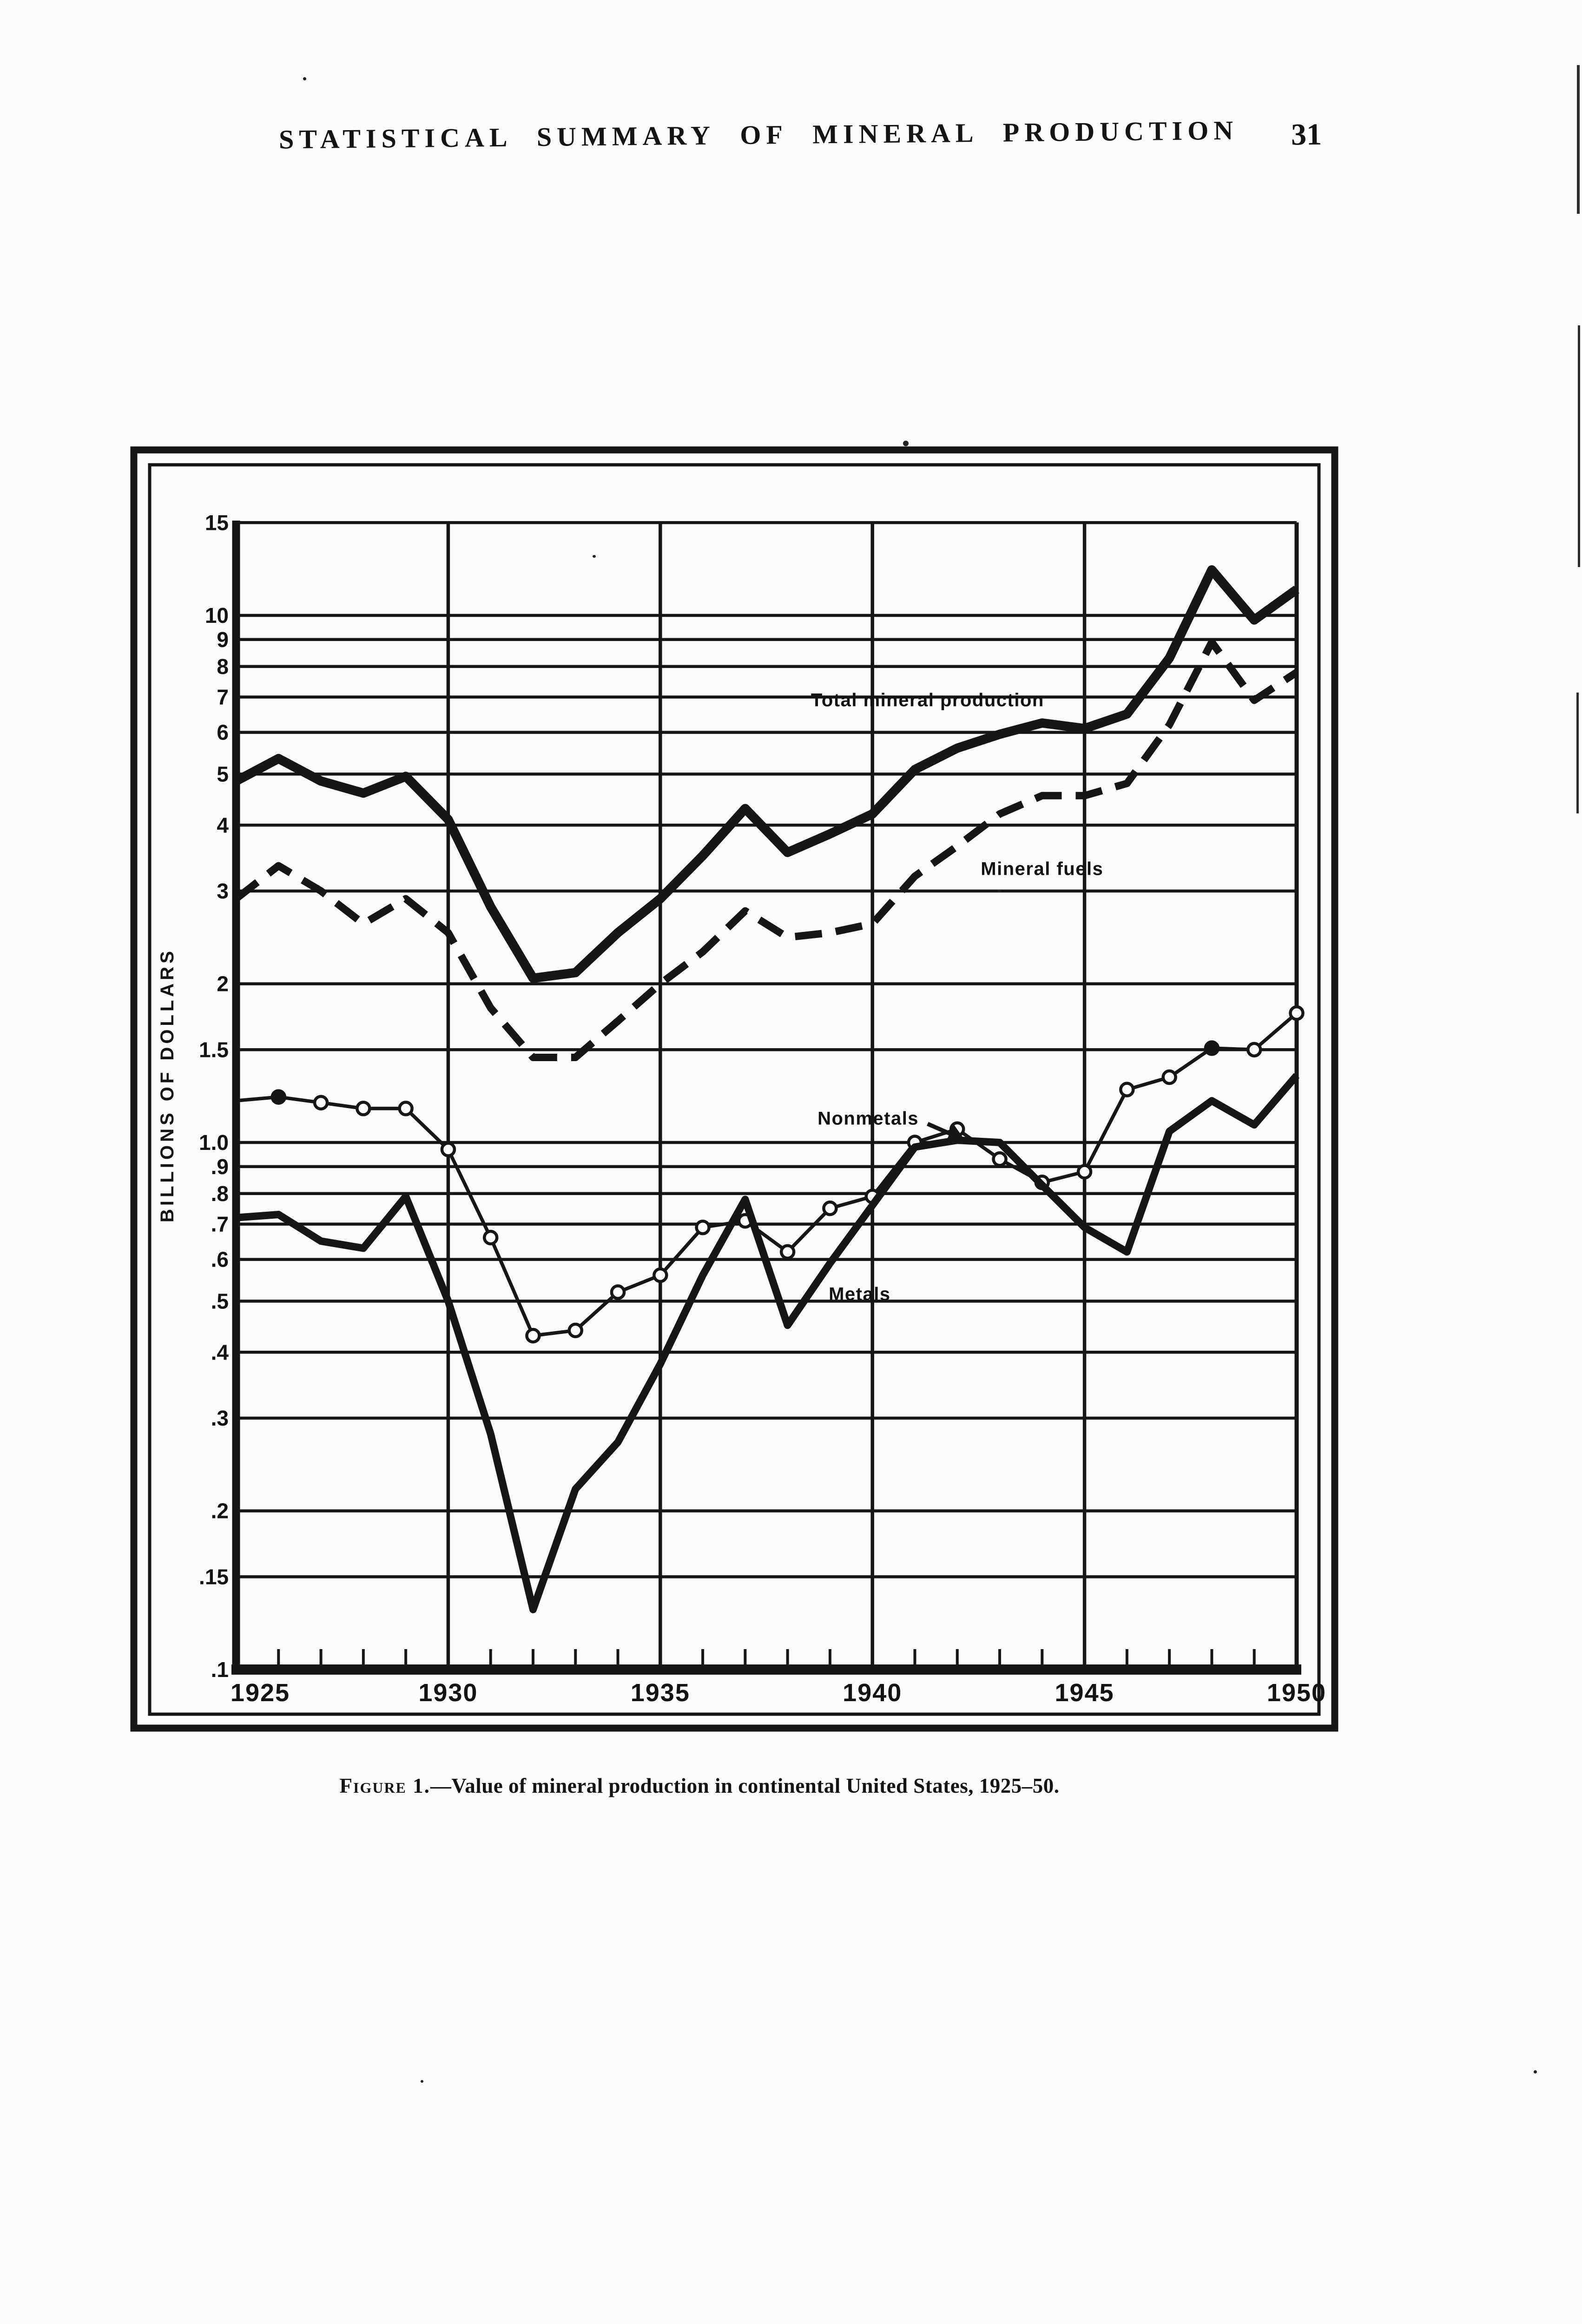  I want to click on x-tick-label: 1925, so click(260, 1693).